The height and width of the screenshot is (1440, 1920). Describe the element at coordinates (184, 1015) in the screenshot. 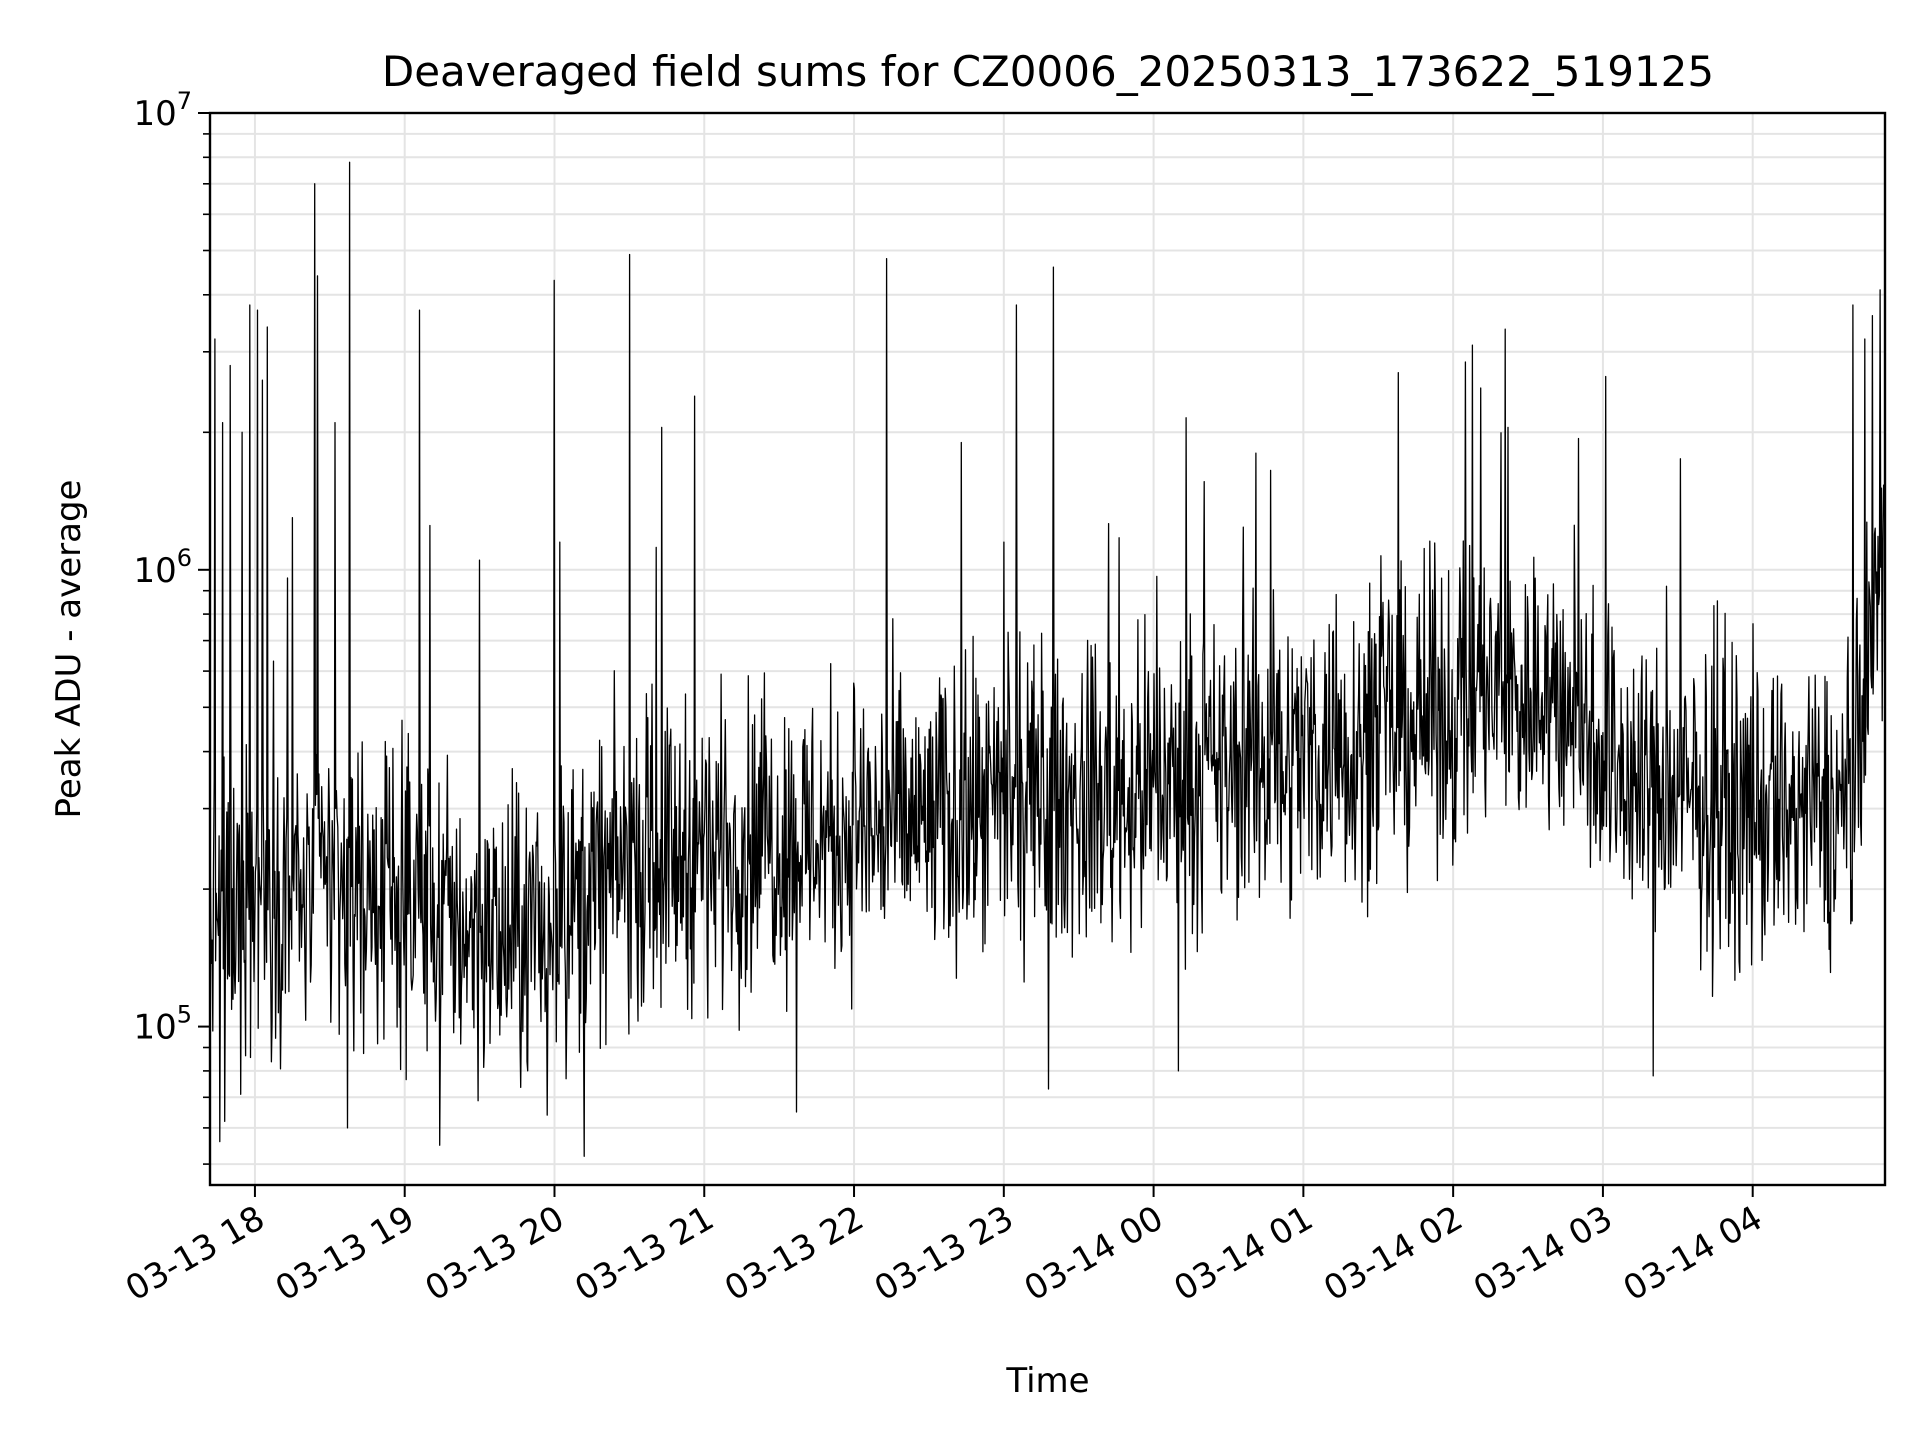

I see `y-tick-label-exponent: 5` at that location.